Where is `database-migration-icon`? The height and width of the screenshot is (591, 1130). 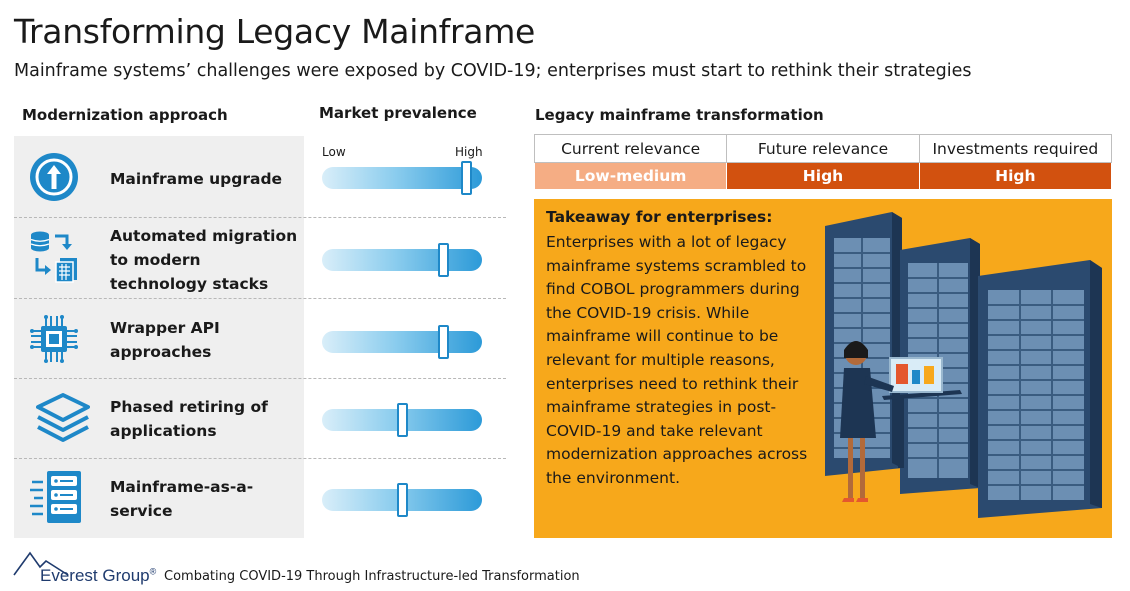
database-migration-icon is located at coordinates (53, 256).